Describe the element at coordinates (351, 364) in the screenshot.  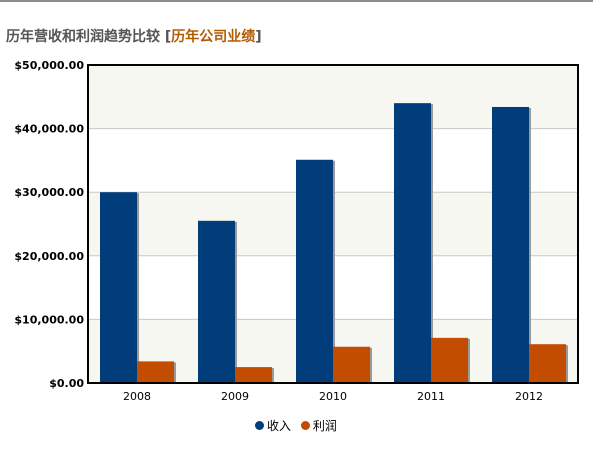
I see `bar-profit-2010` at that location.